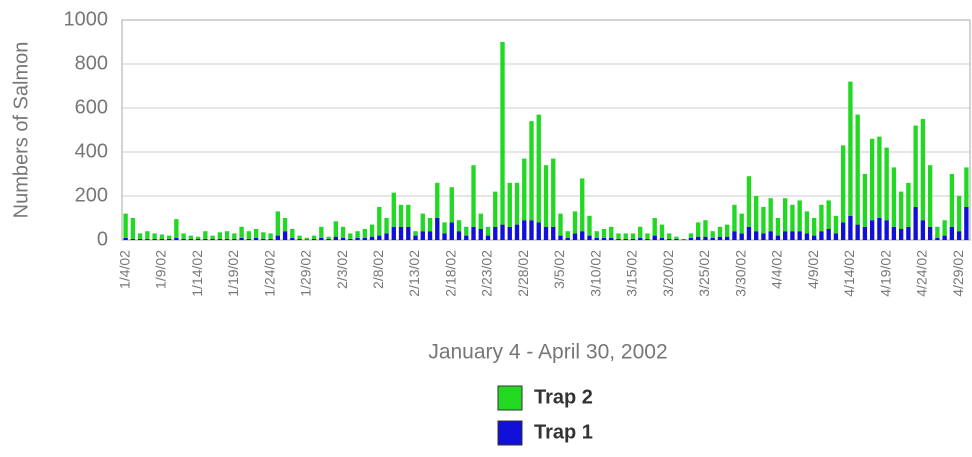 The width and height of the screenshot is (972, 457). Describe the element at coordinates (161, 269) in the screenshot. I see `x-tick-label: 1/9/02` at that location.